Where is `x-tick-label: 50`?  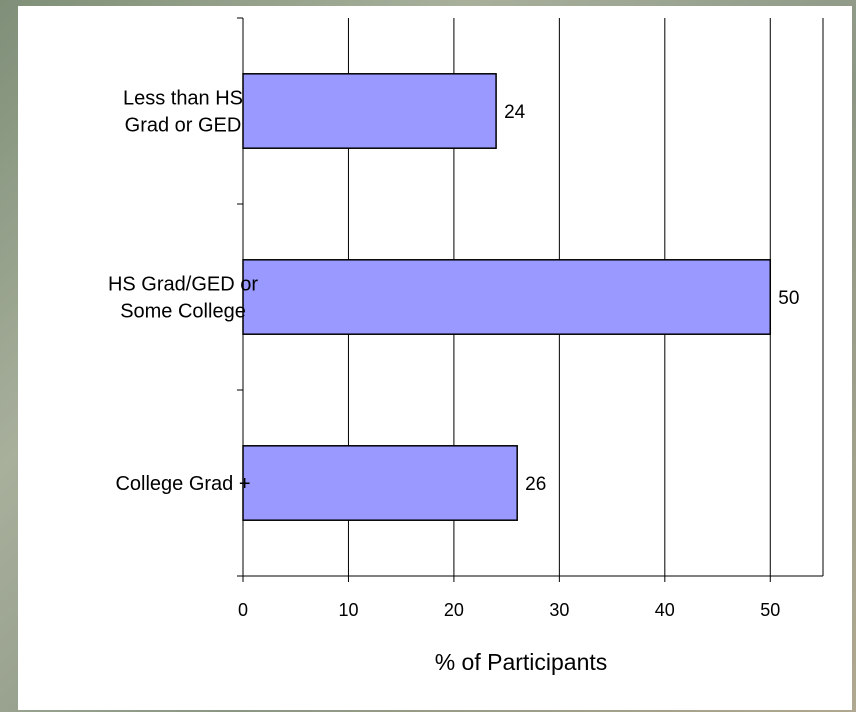 x-tick-label: 50 is located at coordinates (770, 610).